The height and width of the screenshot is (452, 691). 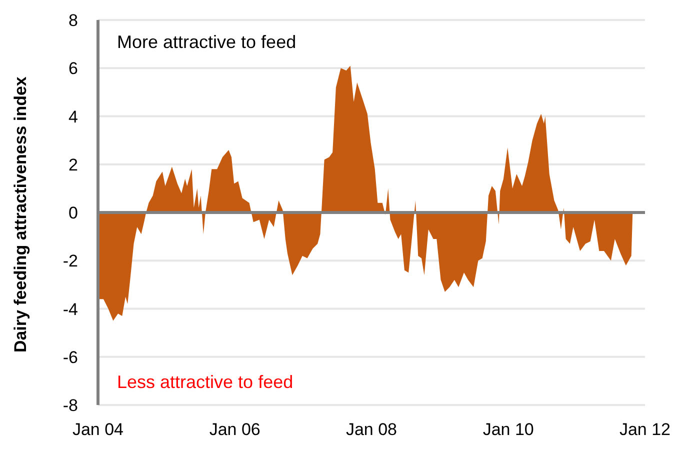 I want to click on y-tick-label: 8, so click(x=73, y=20).